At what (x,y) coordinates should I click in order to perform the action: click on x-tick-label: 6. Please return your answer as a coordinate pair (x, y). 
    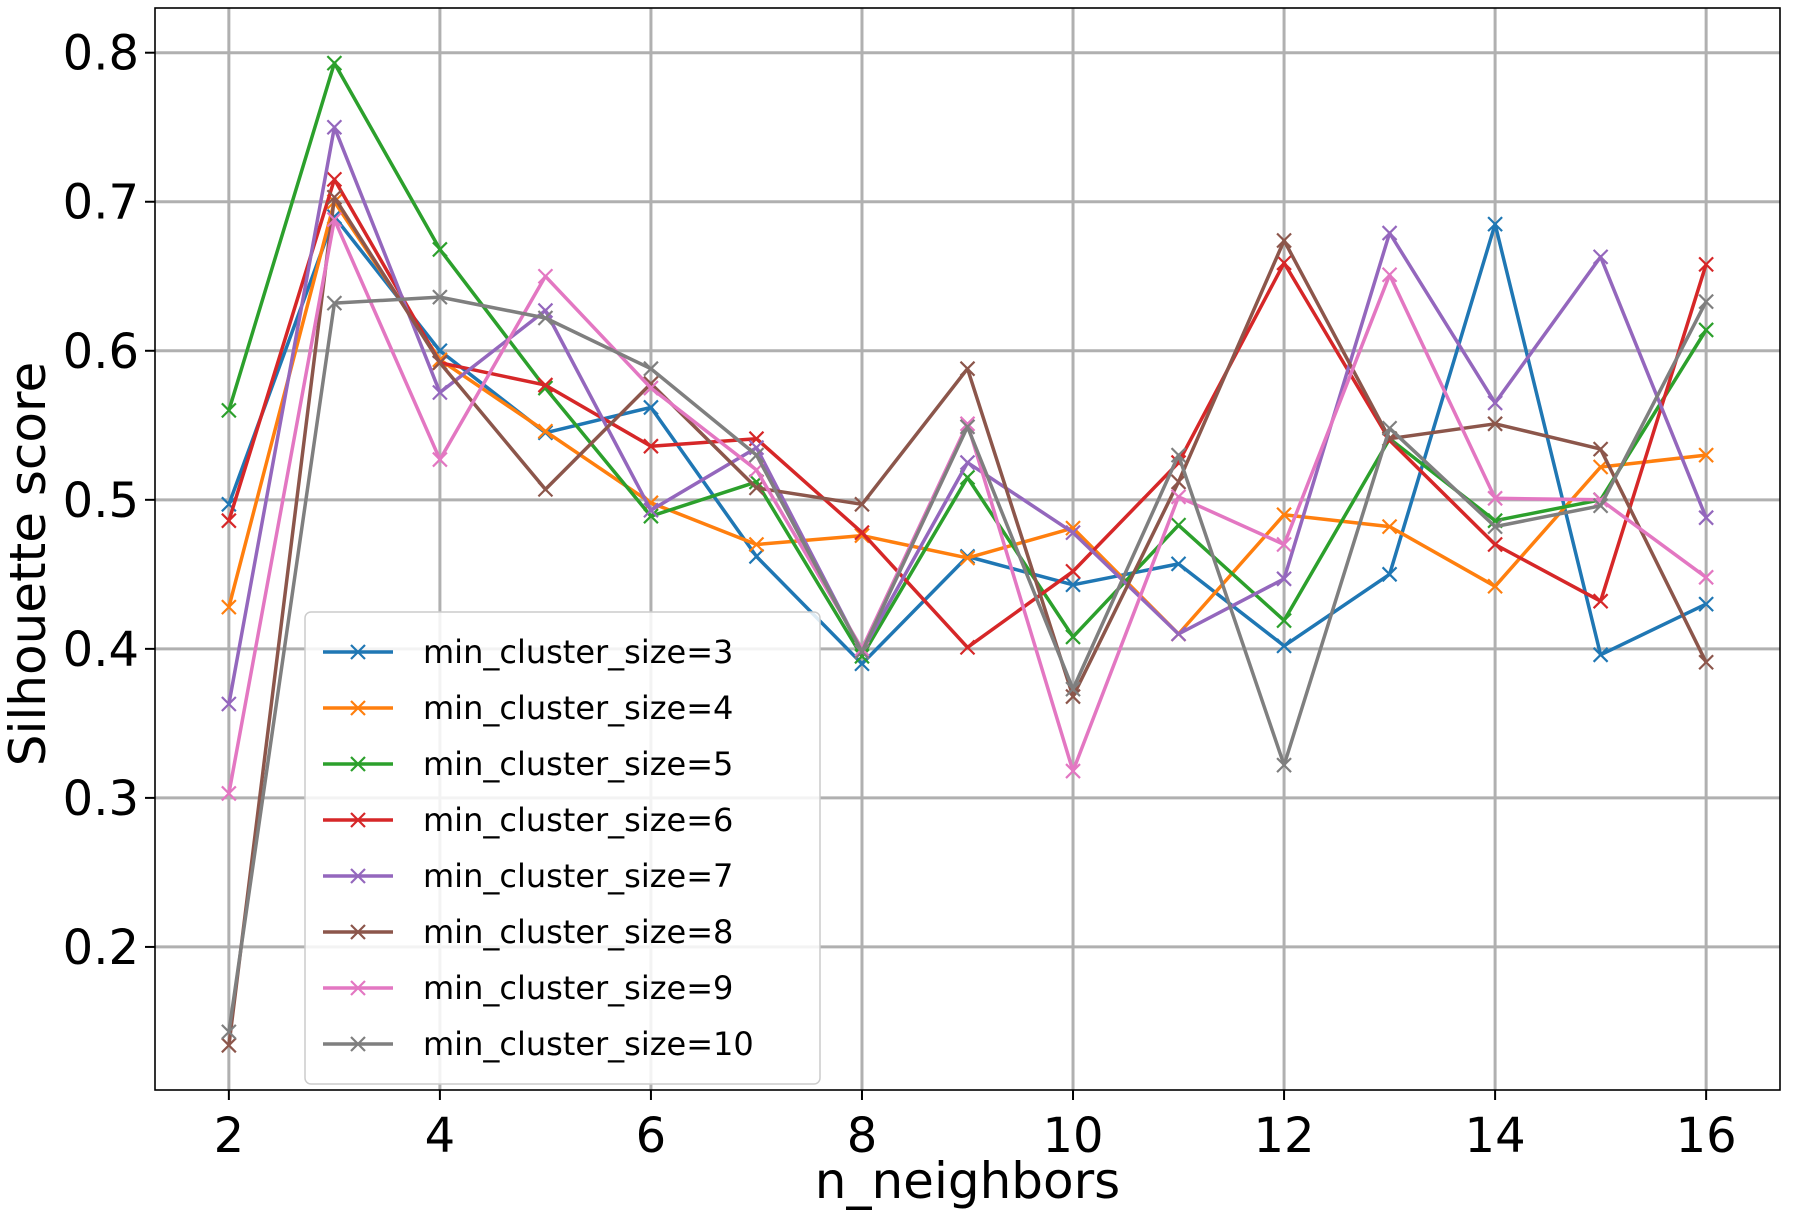
    Looking at the image, I should click on (651, 1136).